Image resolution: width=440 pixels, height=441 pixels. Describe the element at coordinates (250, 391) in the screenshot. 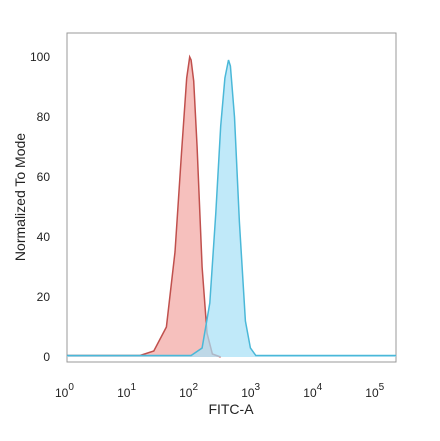

I see `x-tick-label: 10³` at that location.